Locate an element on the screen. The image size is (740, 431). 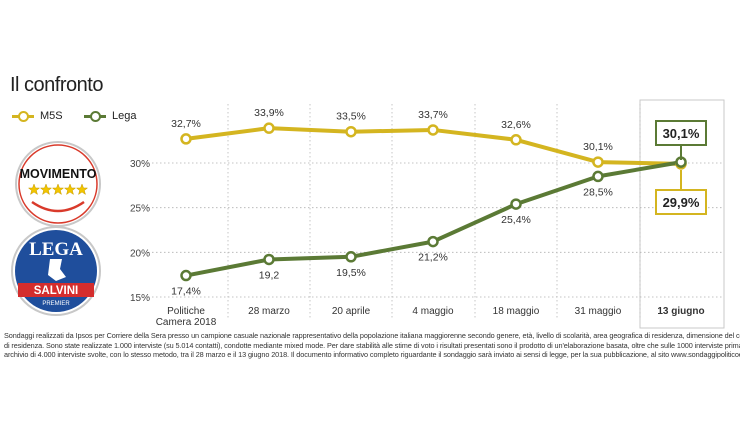
data-label-m5s: 30,1% is located at coordinates (598, 147).